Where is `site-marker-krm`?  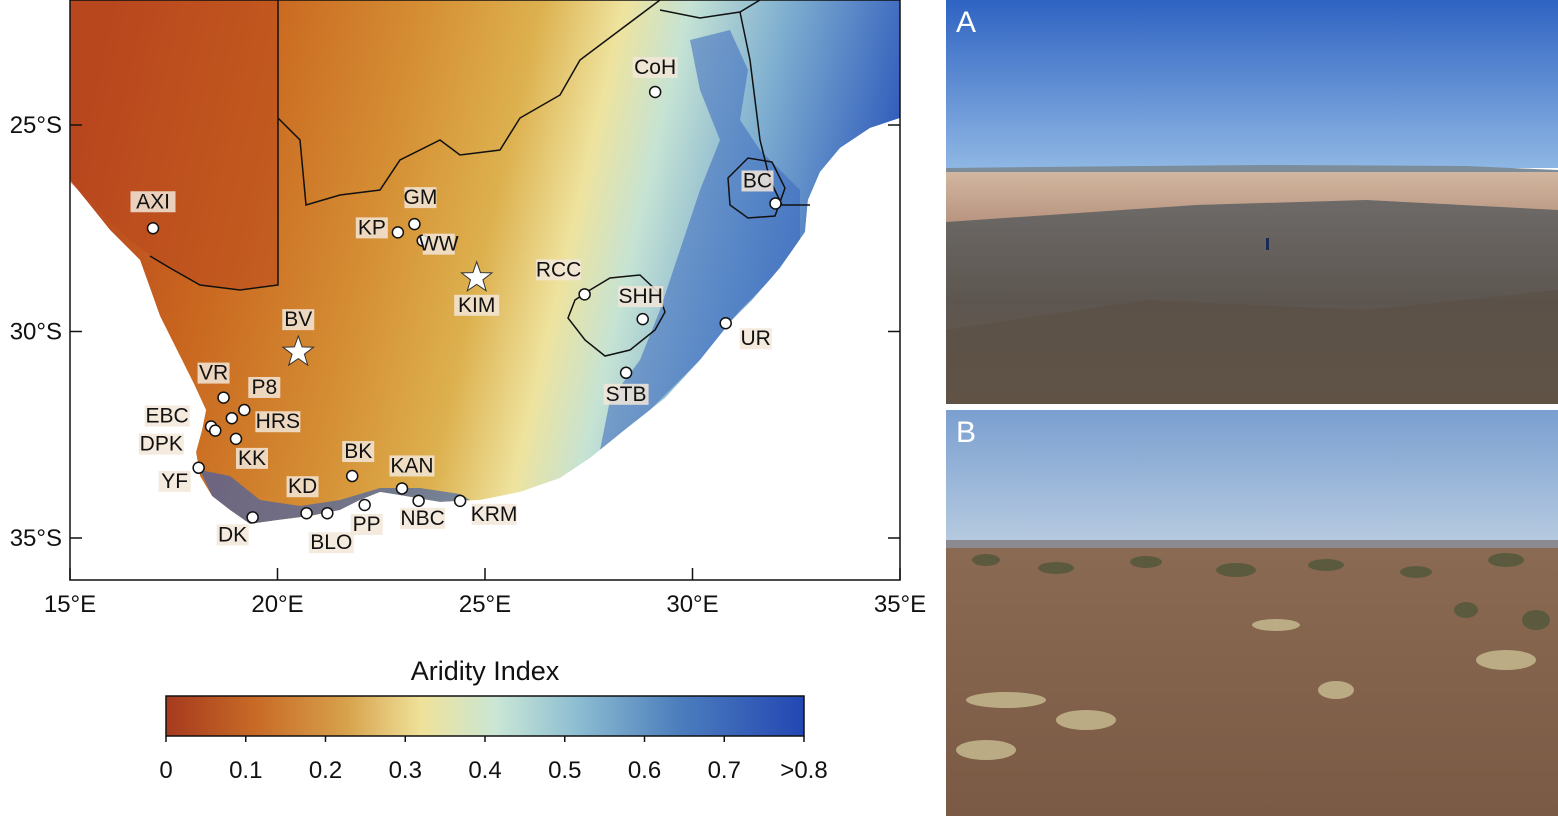 site-marker-krm is located at coordinates (460, 501).